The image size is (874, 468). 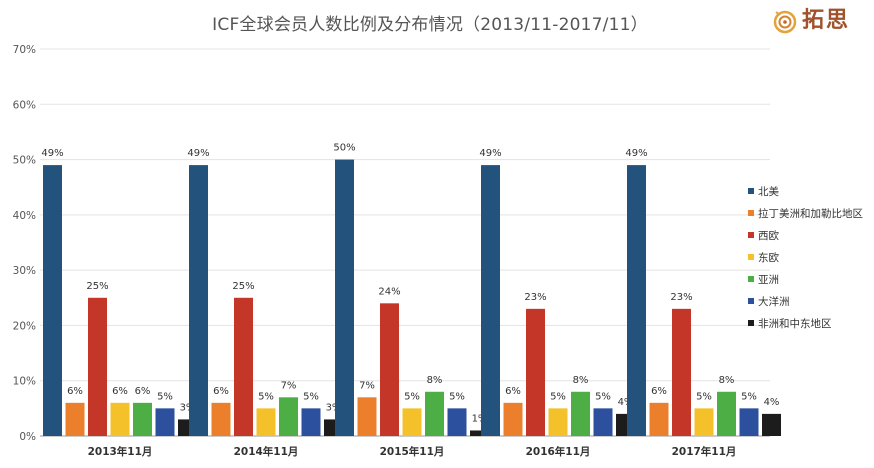 I want to click on x-tick-label: 2013年11月, so click(x=120, y=451).